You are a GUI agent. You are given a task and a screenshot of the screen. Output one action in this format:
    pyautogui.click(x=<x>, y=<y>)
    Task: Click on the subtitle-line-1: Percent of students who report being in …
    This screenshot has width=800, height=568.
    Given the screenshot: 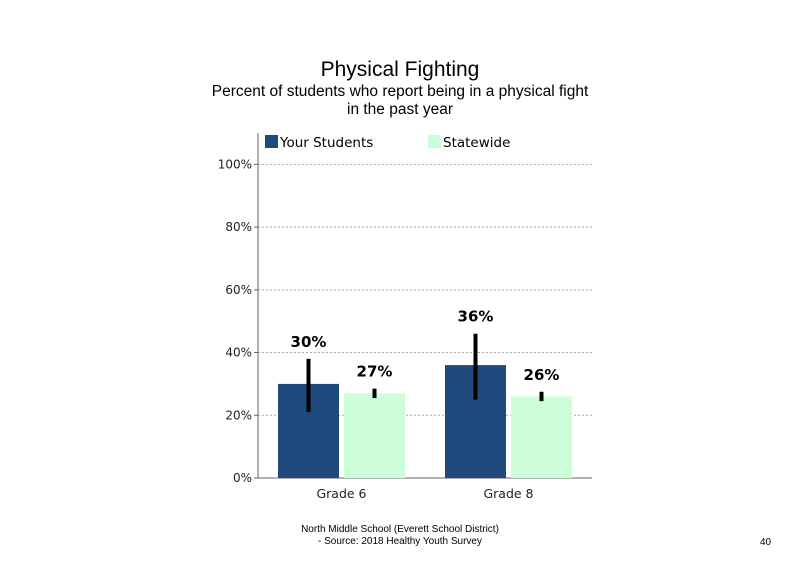 What is the action you would take?
    pyautogui.click(x=400, y=91)
    